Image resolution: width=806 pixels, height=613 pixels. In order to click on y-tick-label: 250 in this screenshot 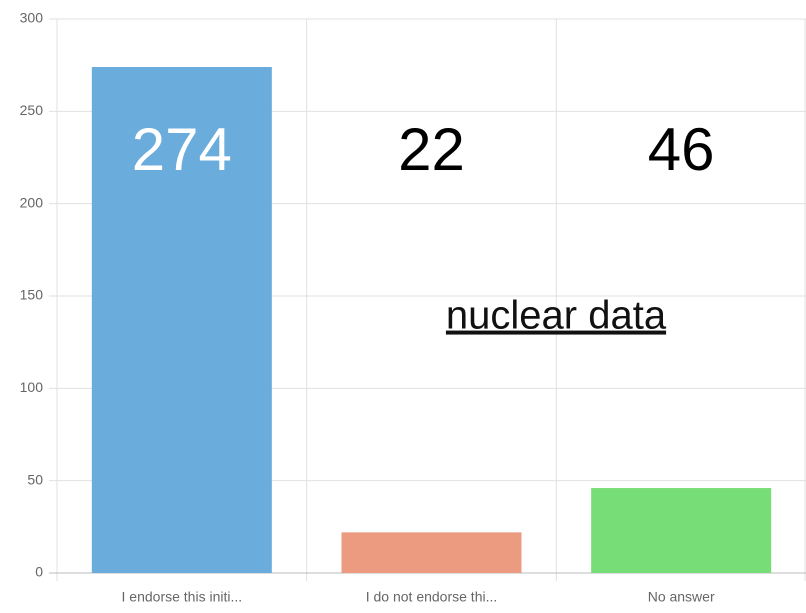, I will do `click(32, 110)`.